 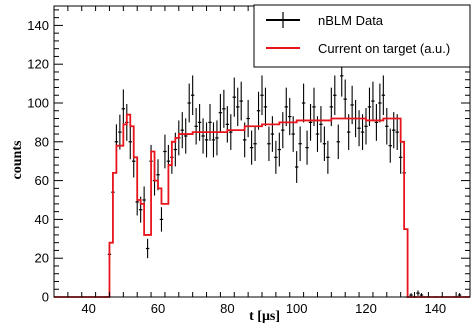 I want to click on y-tick-label: 20, so click(x=42, y=258).